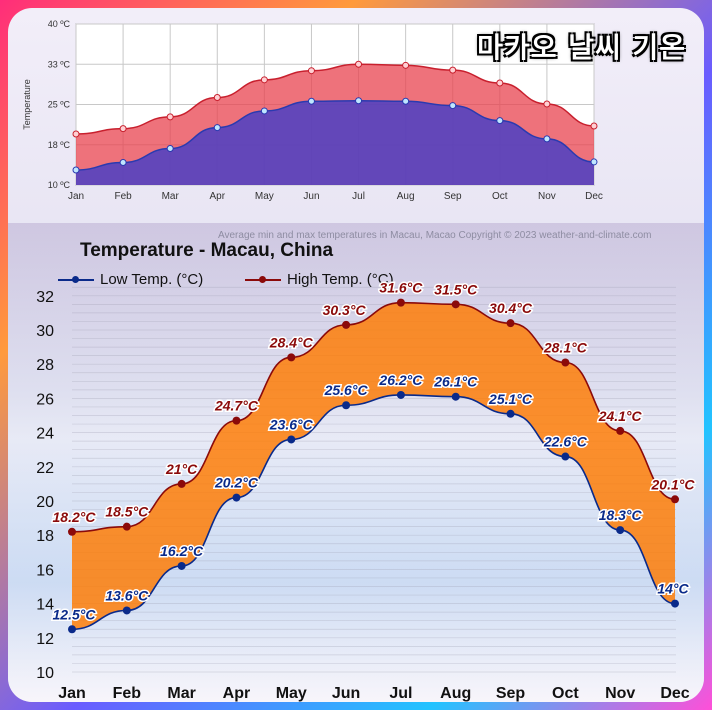 This screenshot has height=710, width=712. I want to click on x-tick-label: Nov, so click(620, 693).